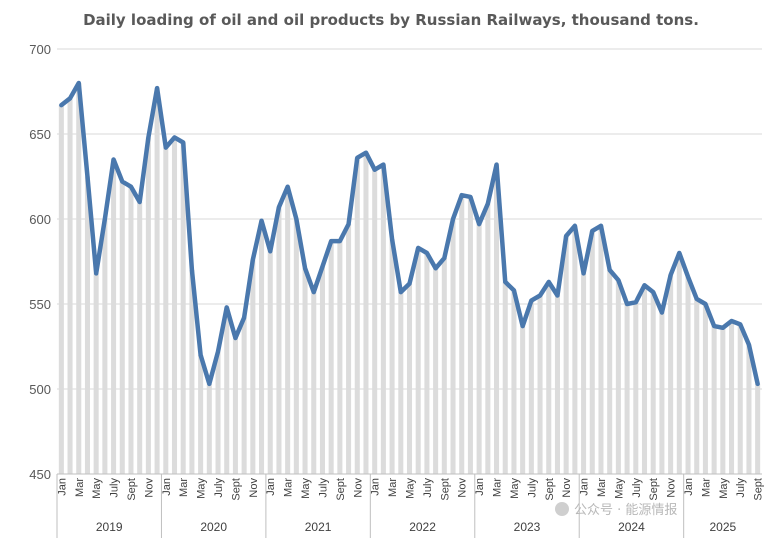 The image size is (775, 538). I want to click on x-tick-label: Sept, so click(550, 489).